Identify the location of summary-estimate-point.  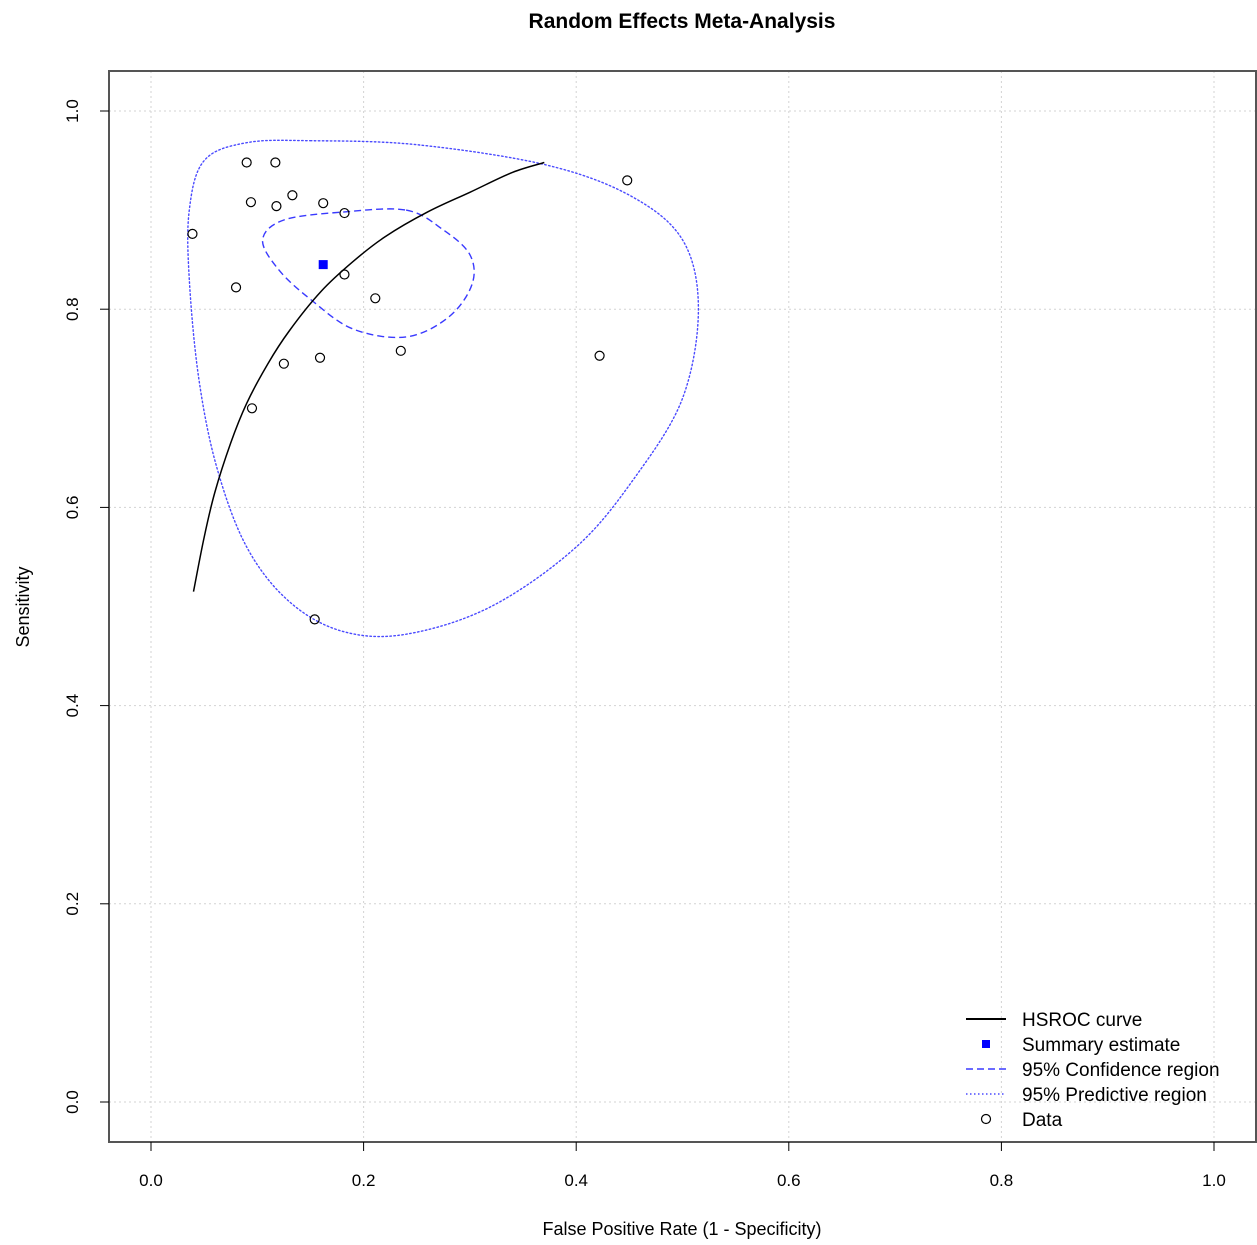
(323, 265).